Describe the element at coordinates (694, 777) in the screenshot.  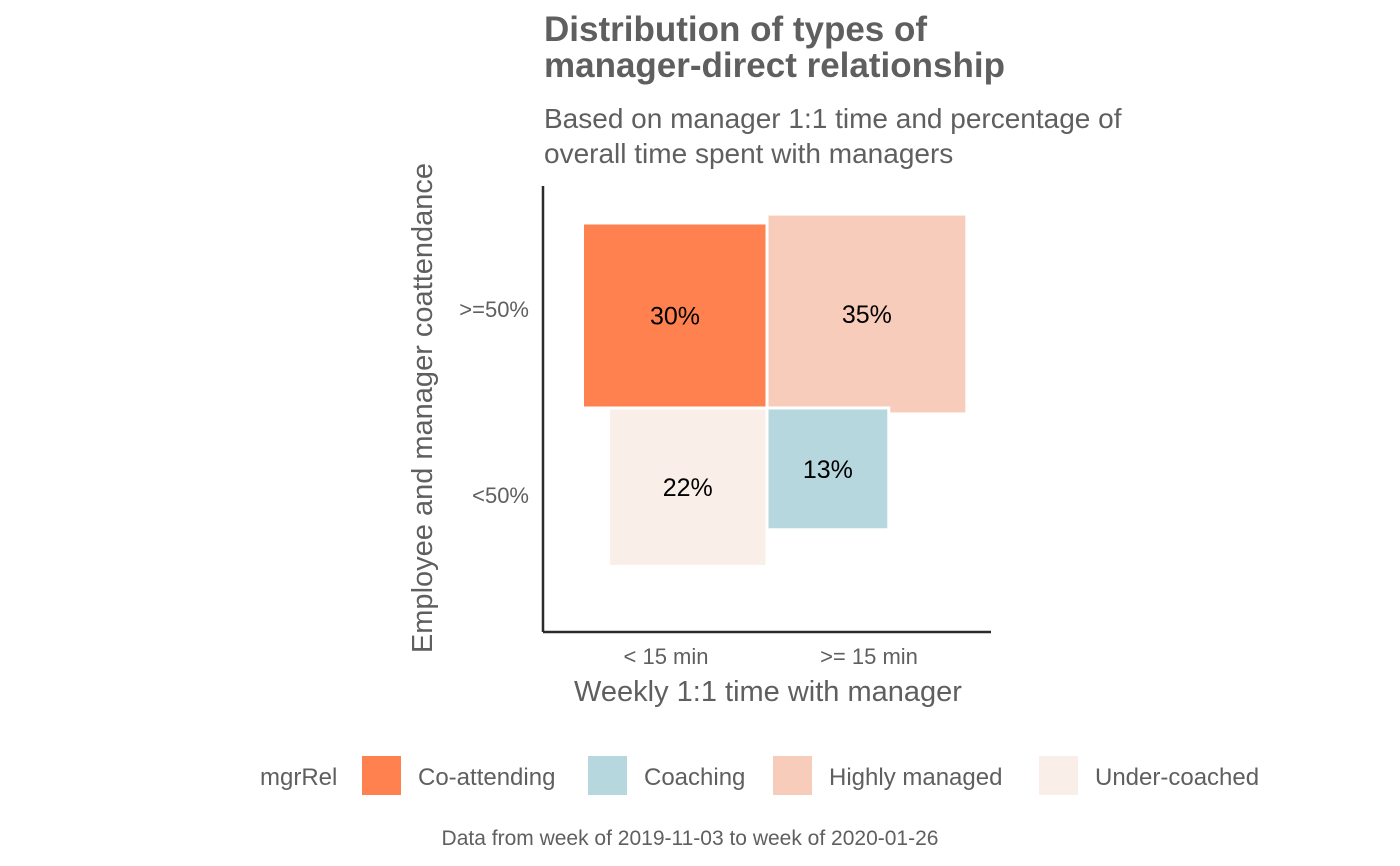
I see `legend-label-coaching: Coaching` at that location.